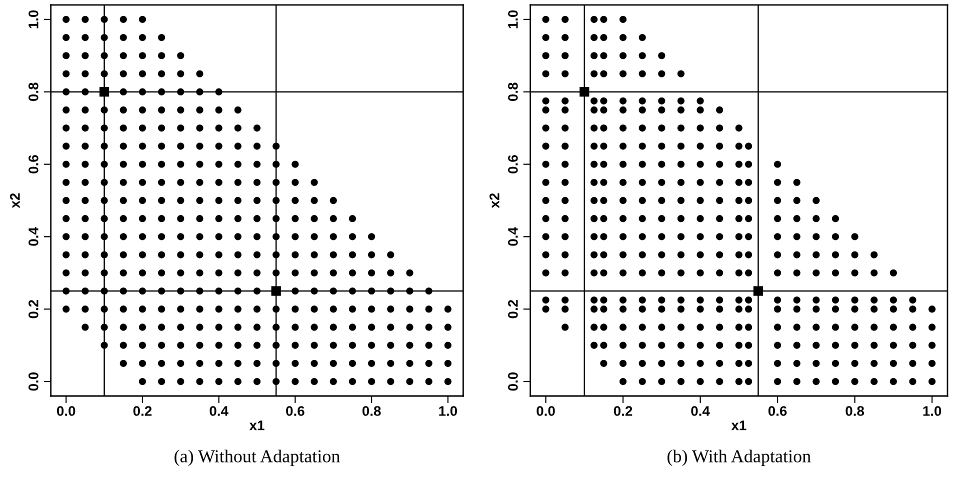  What do you see at coordinates (932, 411) in the screenshot?
I see `x-tick-label: 1.0` at bounding box center [932, 411].